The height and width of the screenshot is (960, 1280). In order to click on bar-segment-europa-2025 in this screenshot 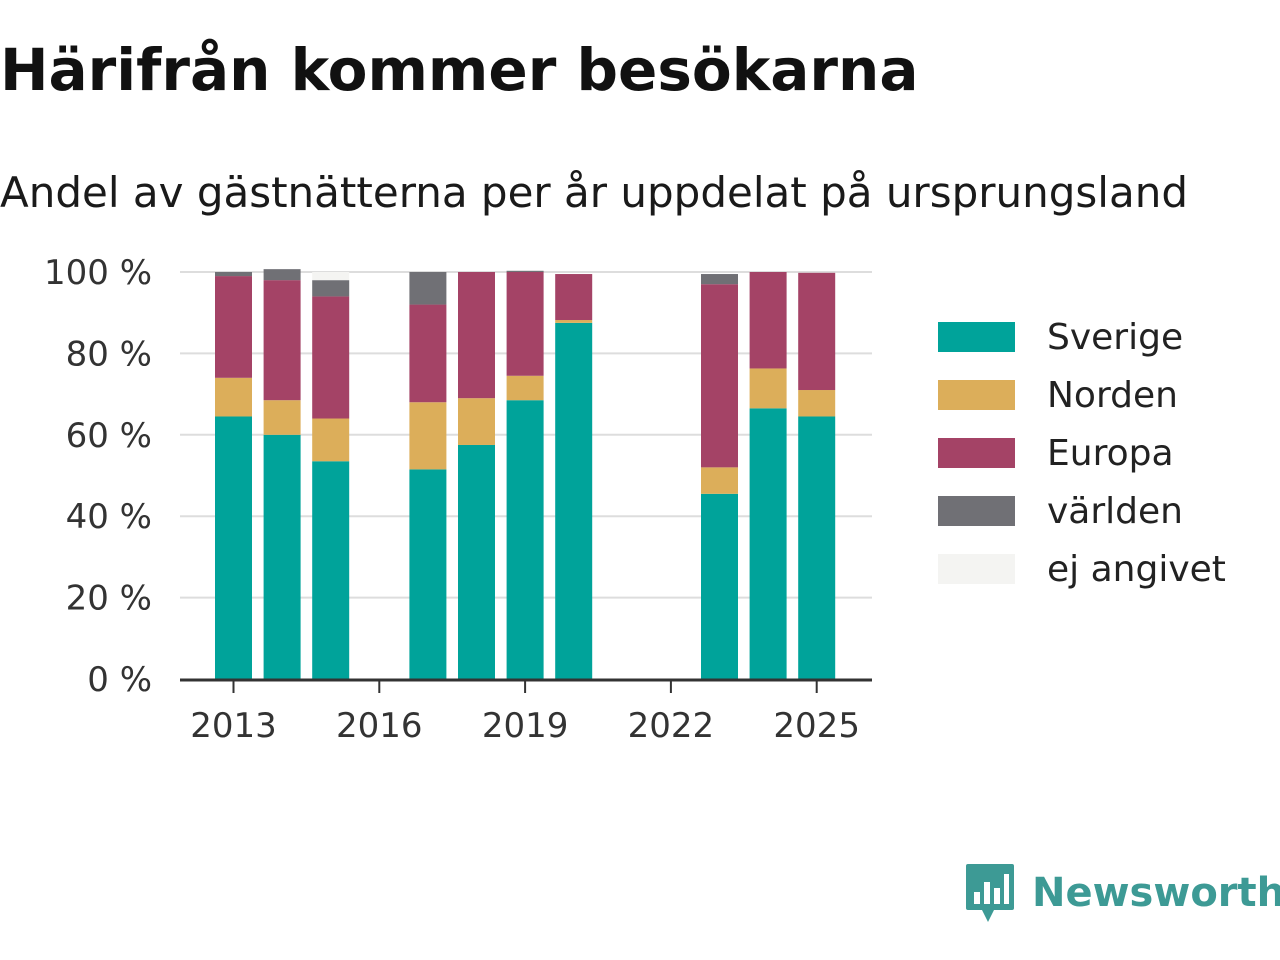, I will do `click(817, 331)`.